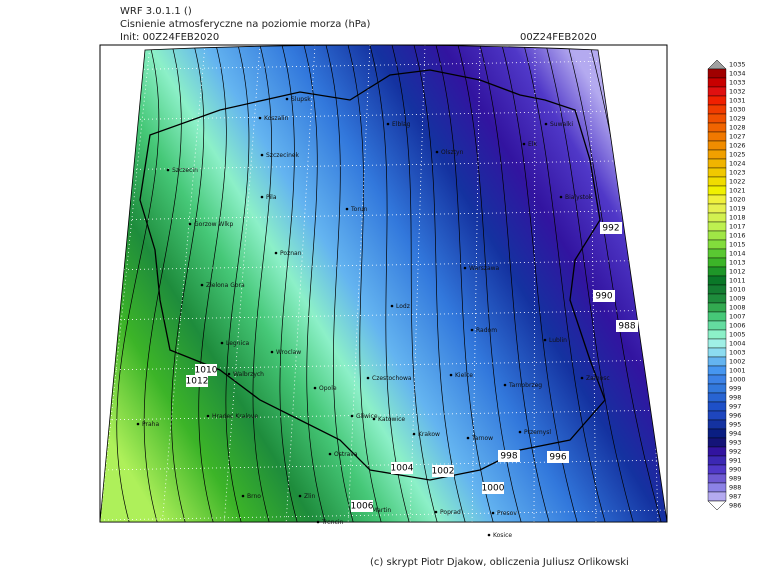  What do you see at coordinates (464, 375) in the screenshot?
I see `city-label: Kielce` at bounding box center [464, 375].